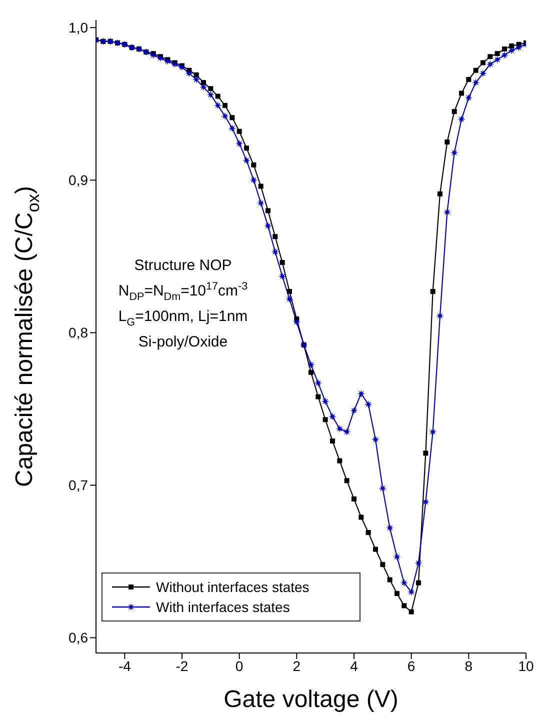 The width and height of the screenshot is (546, 724). Describe the element at coordinates (78, 638) in the screenshot. I see `y-tick-label: 0,6` at that location.